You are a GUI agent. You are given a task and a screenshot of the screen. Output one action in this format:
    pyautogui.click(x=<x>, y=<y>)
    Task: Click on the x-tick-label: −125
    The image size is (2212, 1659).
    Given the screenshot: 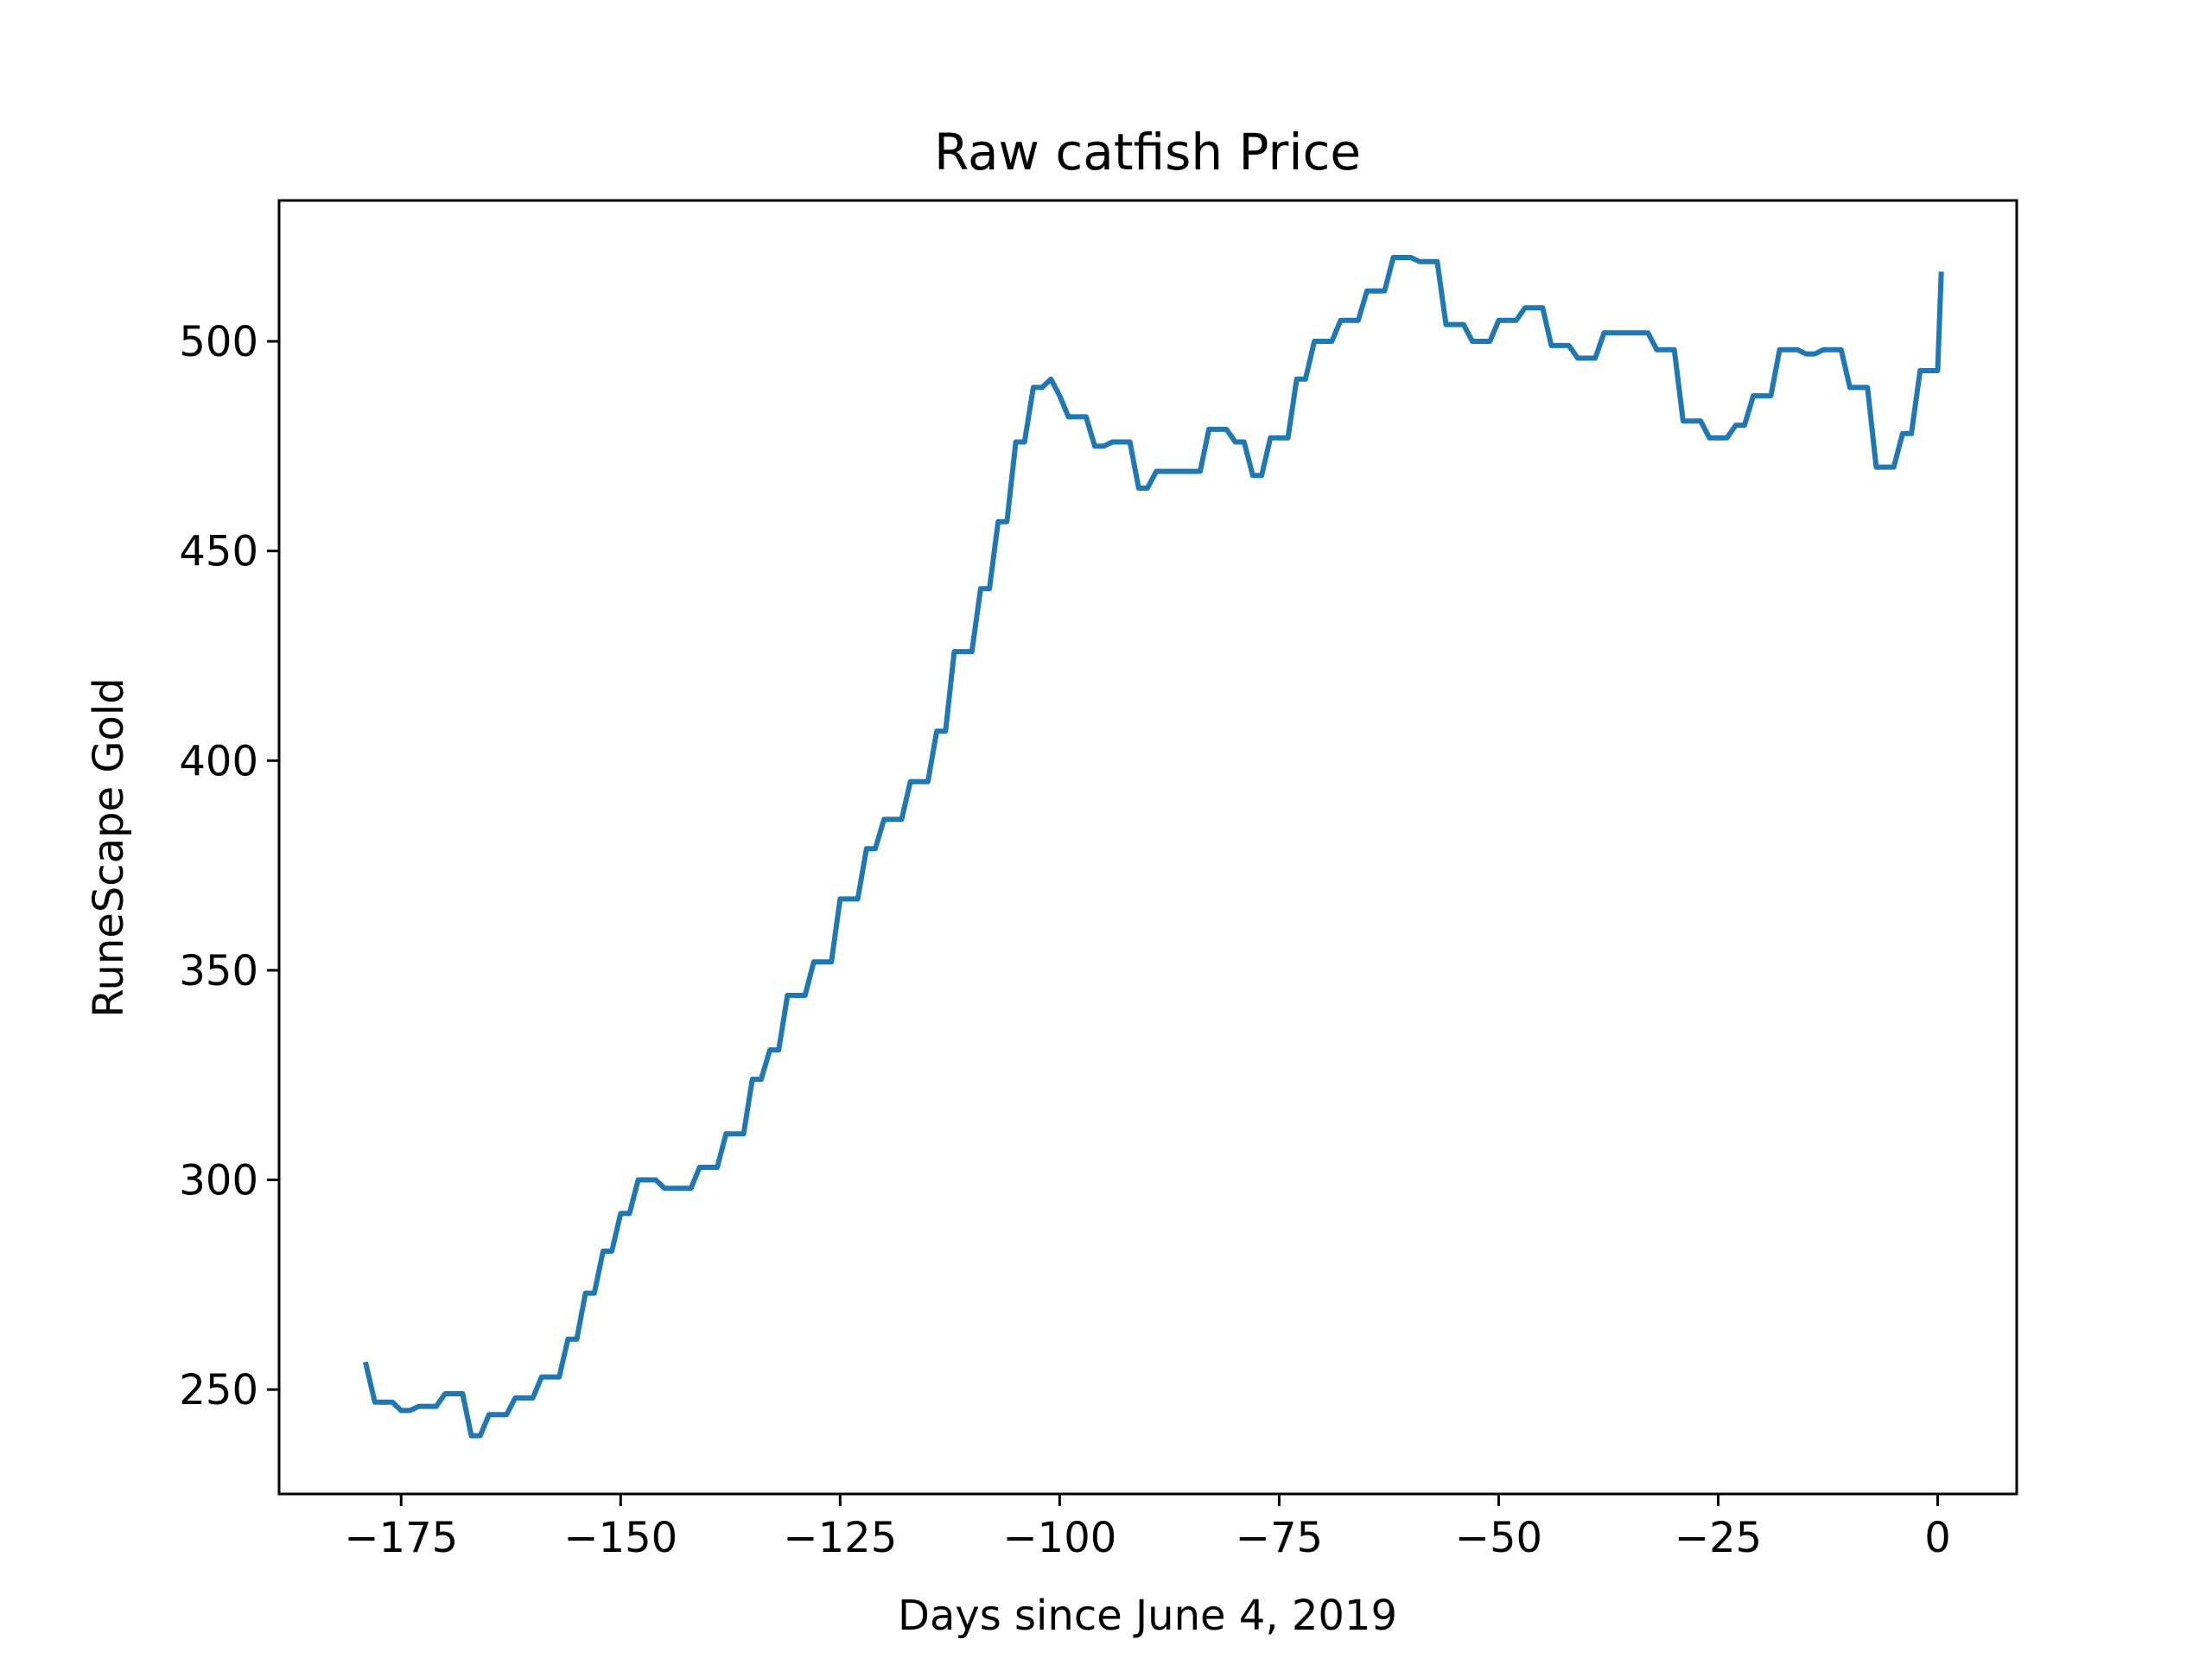 What is the action you would take?
    pyautogui.click(x=840, y=1538)
    